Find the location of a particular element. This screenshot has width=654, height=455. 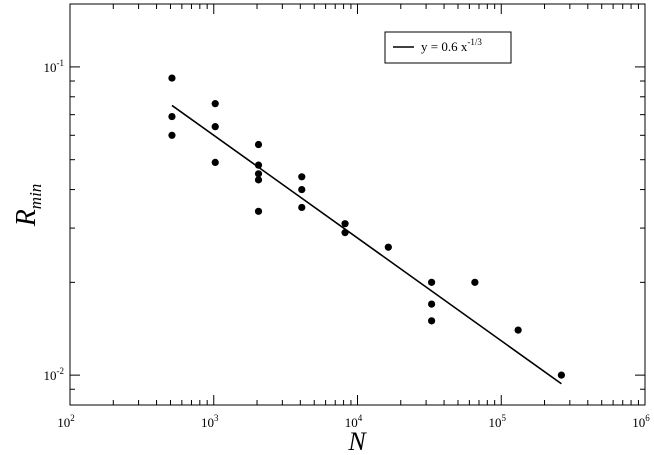

svg-text: Rmin is located at coordinates (28, 206).